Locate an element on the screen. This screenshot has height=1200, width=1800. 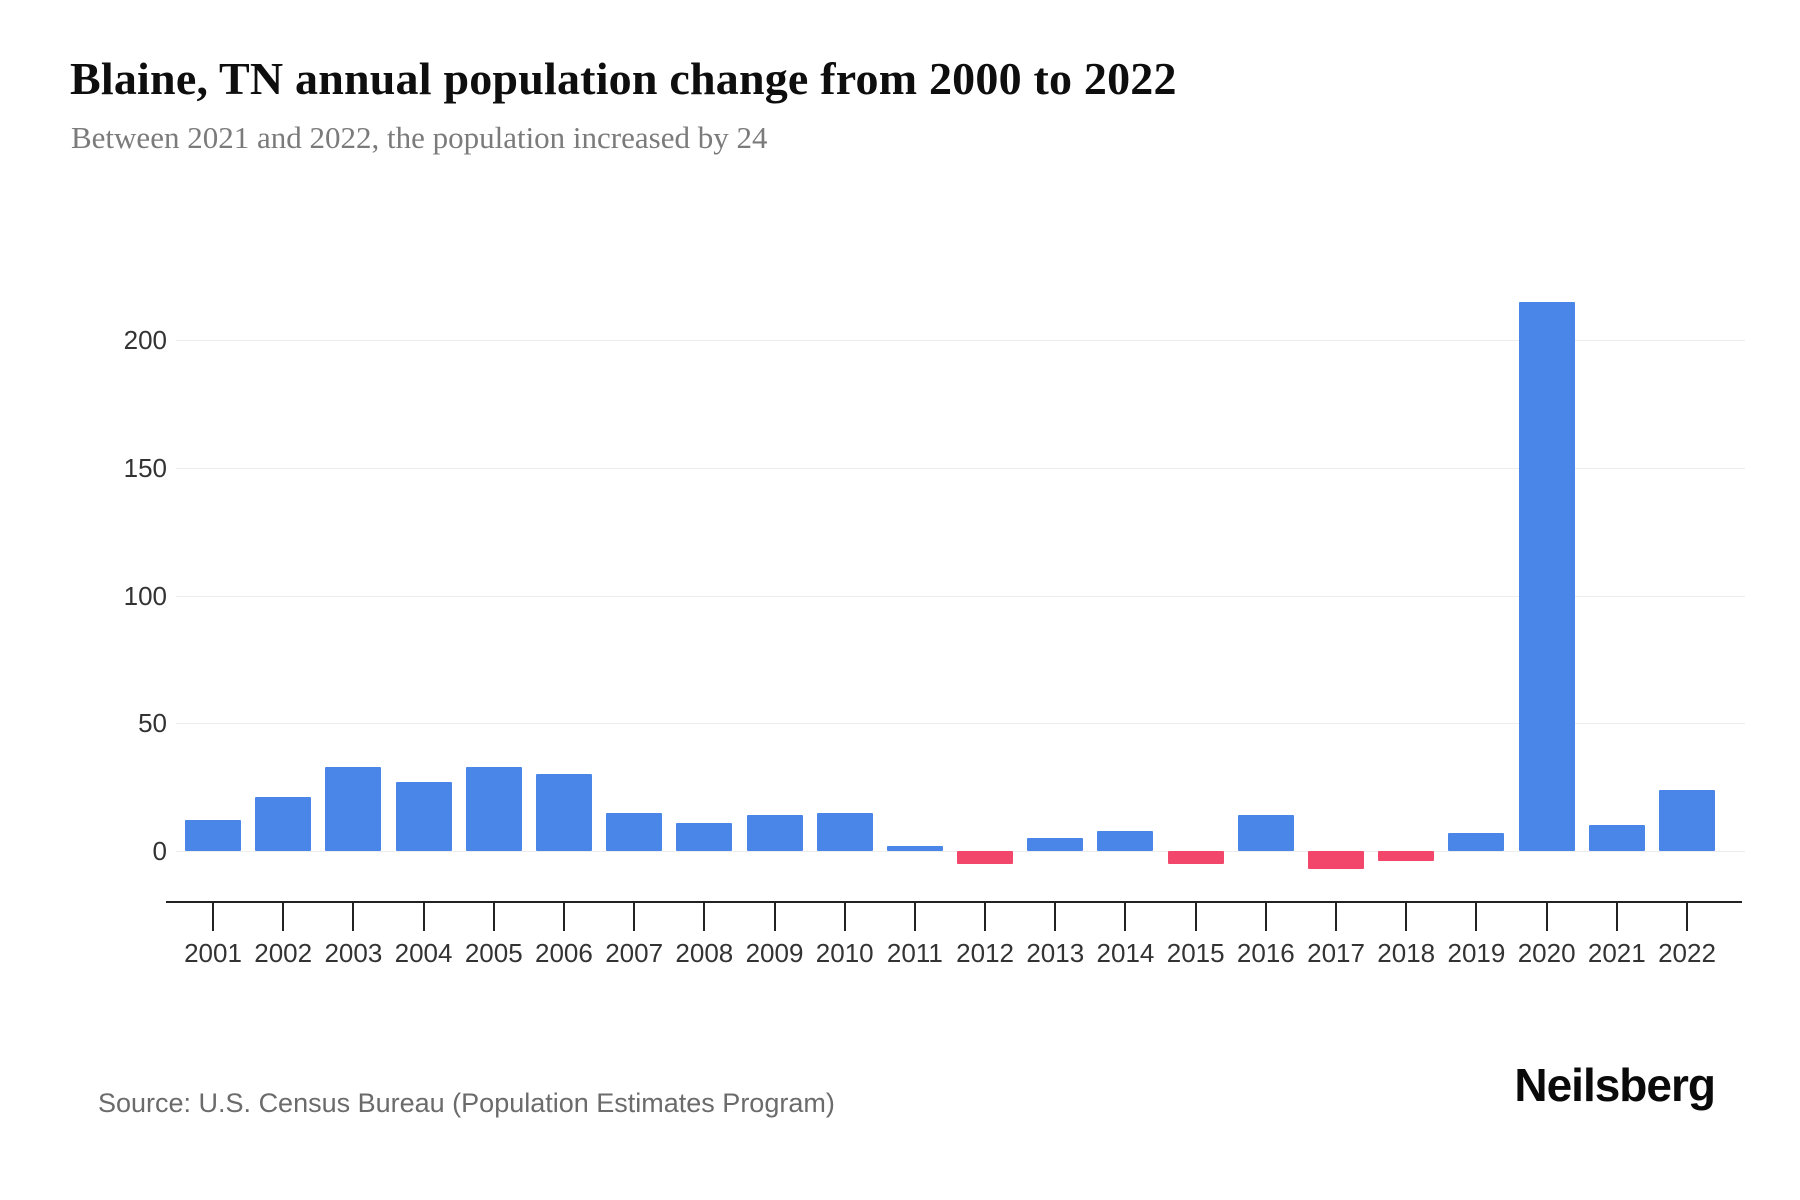
bar-2002 is located at coordinates (283, 824).